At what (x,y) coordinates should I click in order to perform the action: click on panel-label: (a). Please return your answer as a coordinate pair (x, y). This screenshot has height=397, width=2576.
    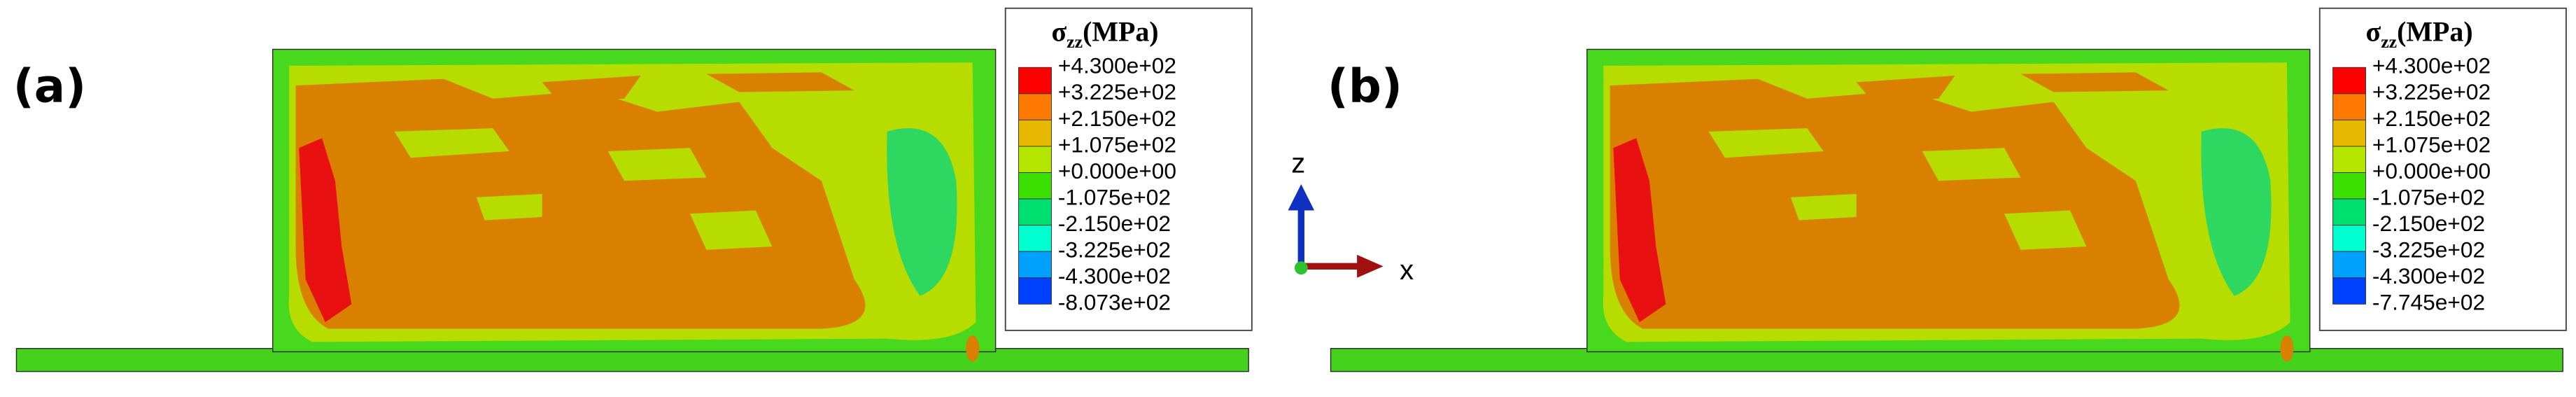
    Looking at the image, I should click on (49, 87).